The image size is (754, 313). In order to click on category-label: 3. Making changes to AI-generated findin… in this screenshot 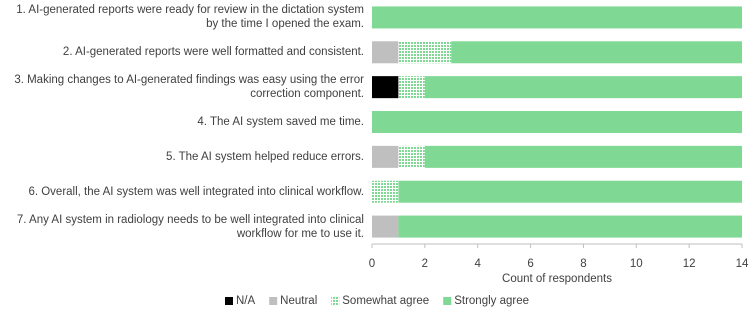, I will do `click(189, 87)`.